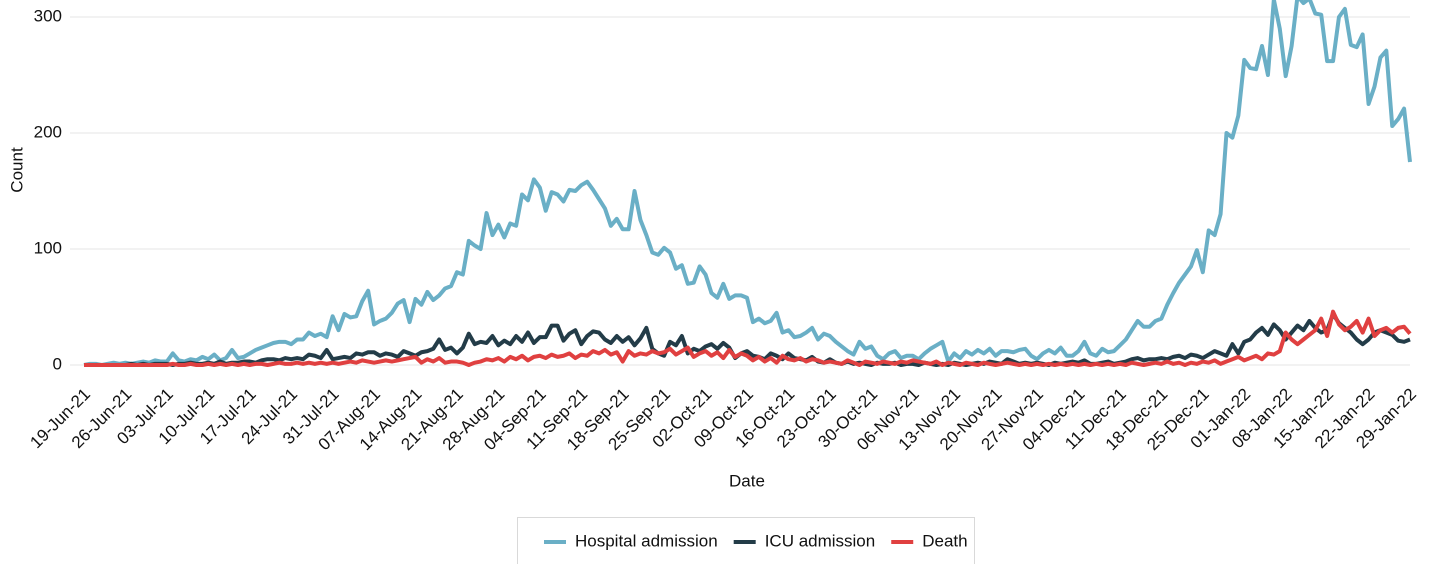 This screenshot has width=1434, height=564. Describe the element at coordinates (944, 540) in the screenshot. I see `legend-label: Death` at that location.